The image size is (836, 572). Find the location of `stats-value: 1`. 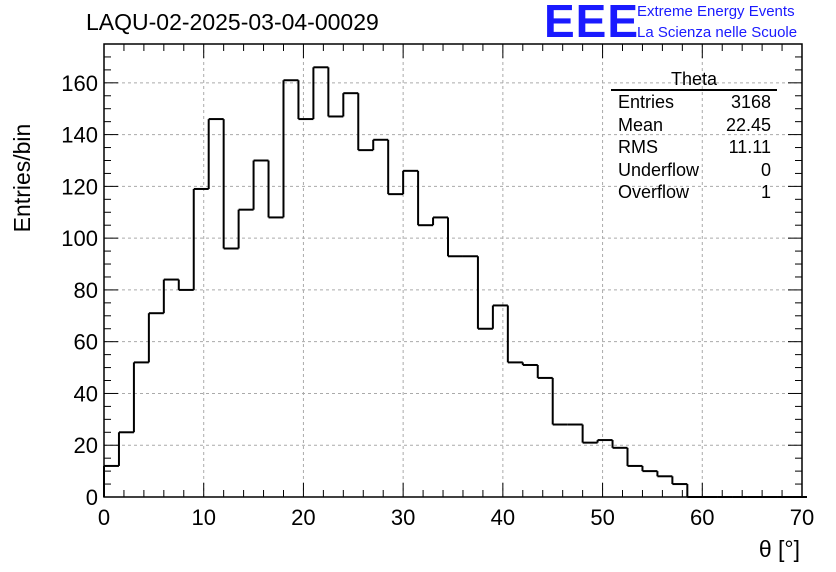

stats-value: 1 is located at coordinates (765, 192).